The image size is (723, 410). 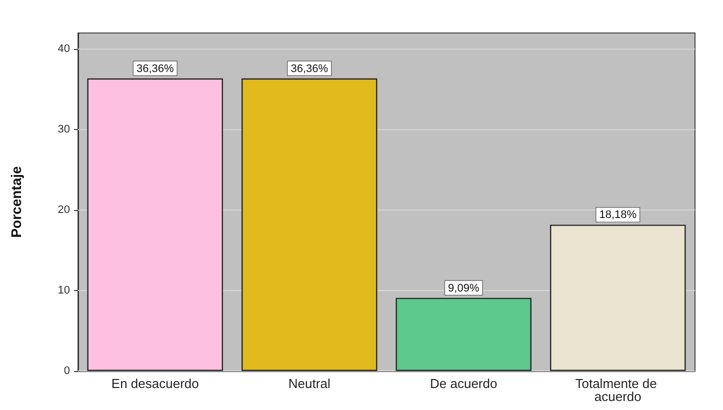 I want to click on data-label: 18,18%, so click(x=618, y=215).